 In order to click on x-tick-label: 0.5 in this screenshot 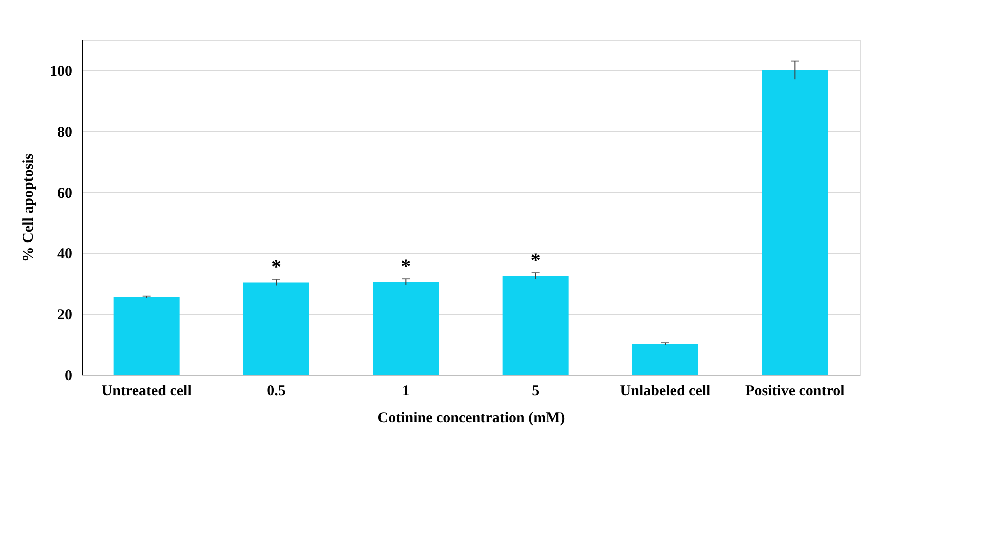, I will do `click(276, 392)`.